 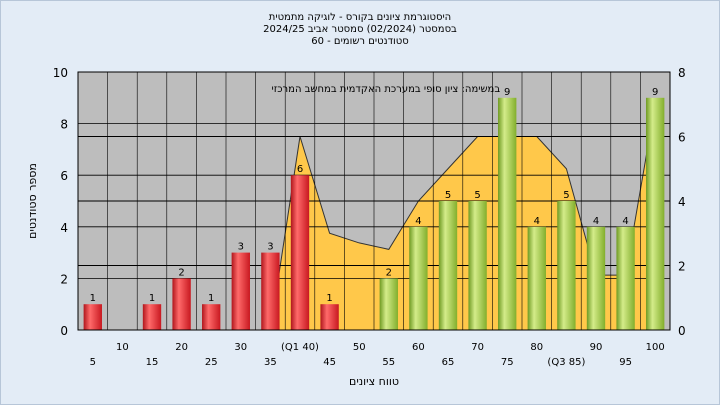 I want to click on x-axis-label: טווח ציונים, so click(x=374, y=381).